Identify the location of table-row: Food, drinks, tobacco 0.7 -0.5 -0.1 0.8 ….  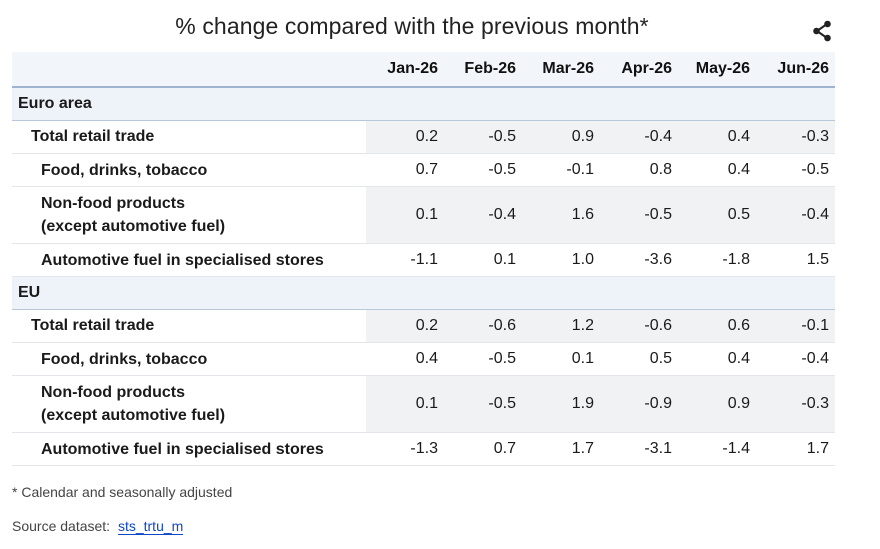
(423, 170).